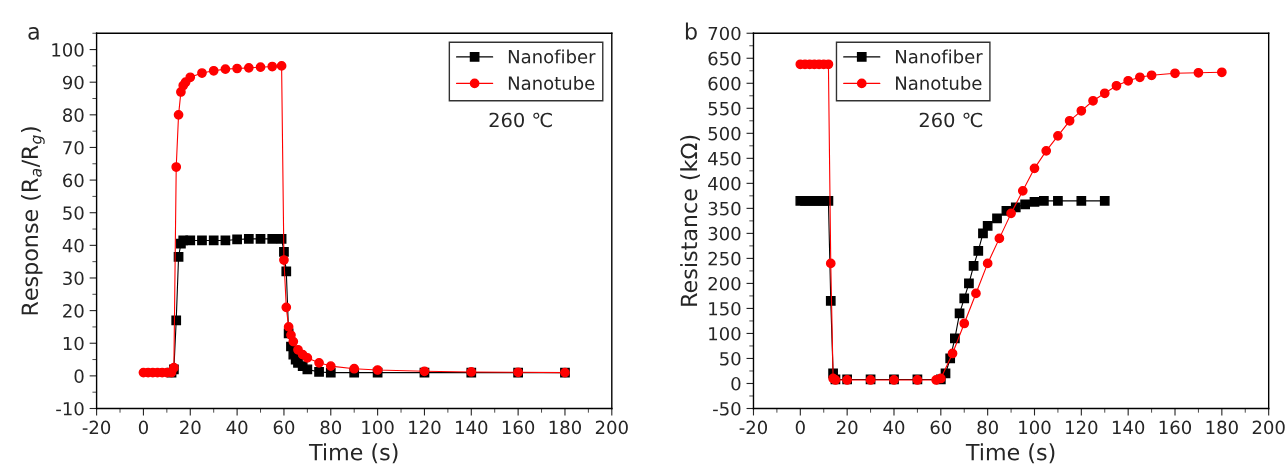 This screenshot has width=1288, height=475. What do you see at coordinates (690, 220) in the screenshot?
I see `y-axis-title: Resistance (kΩ)` at bounding box center [690, 220].